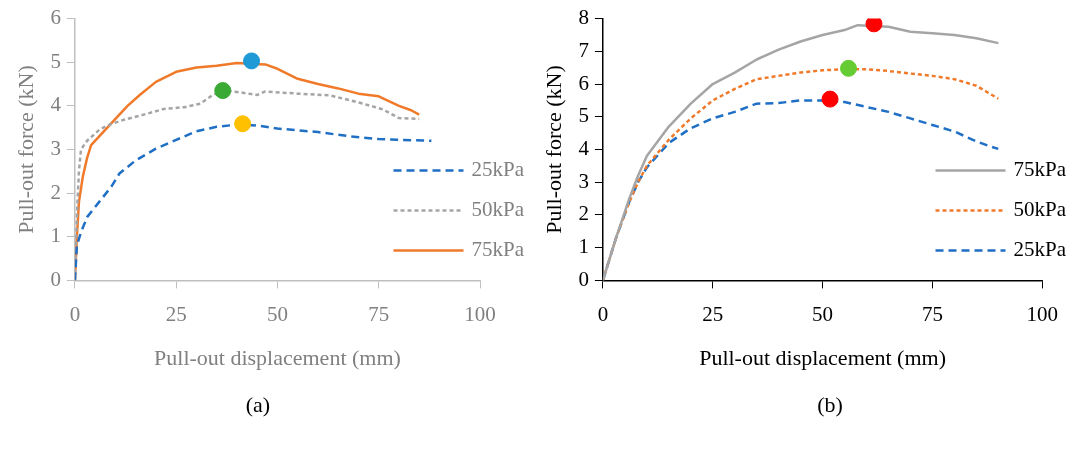 This screenshot has width=1072, height=476. What do you see at coordinates (830, 405) in the screenshot?
I see `text: (b)` at bounding box center [830, 405].